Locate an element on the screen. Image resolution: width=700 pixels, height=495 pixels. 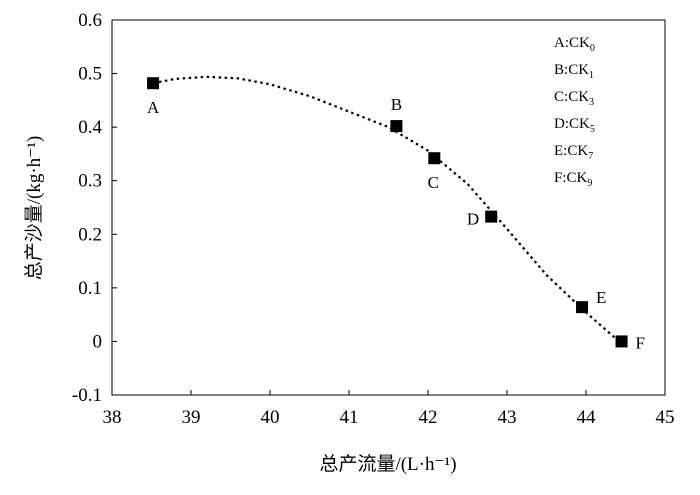
legend-key: C is located at coordinates (559, 97).